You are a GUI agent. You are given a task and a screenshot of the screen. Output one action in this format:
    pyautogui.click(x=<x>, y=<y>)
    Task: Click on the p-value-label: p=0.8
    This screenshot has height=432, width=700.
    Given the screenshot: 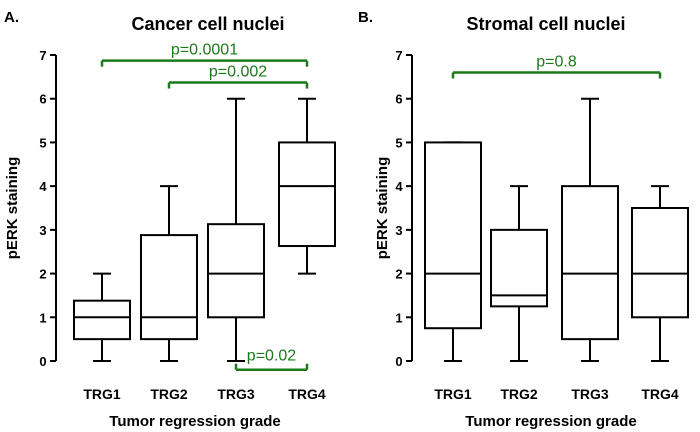 What is the action you would take?
    pyautogui.click(x=556, y=61)
    